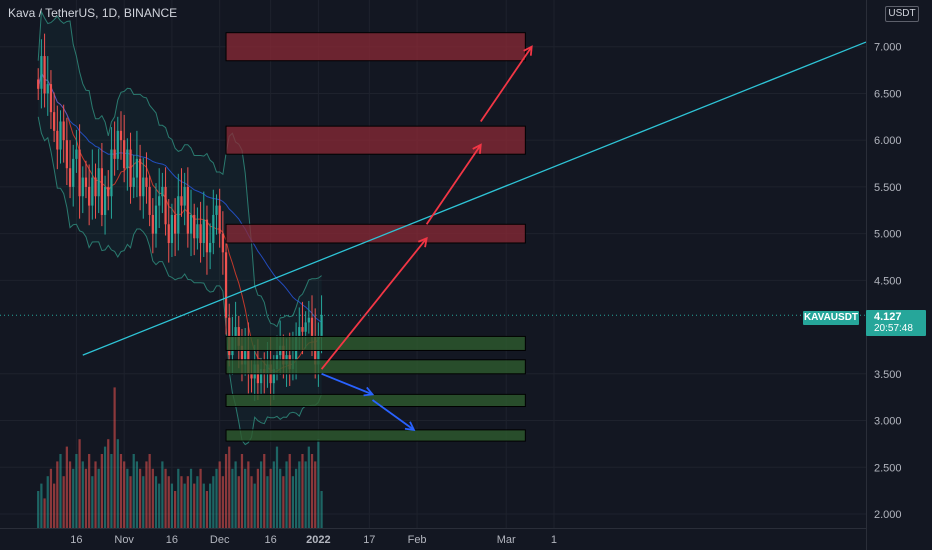 The height and width of the screenshot is (550, 932). I want to click on x-tick-label: 1, so click(554, 540).